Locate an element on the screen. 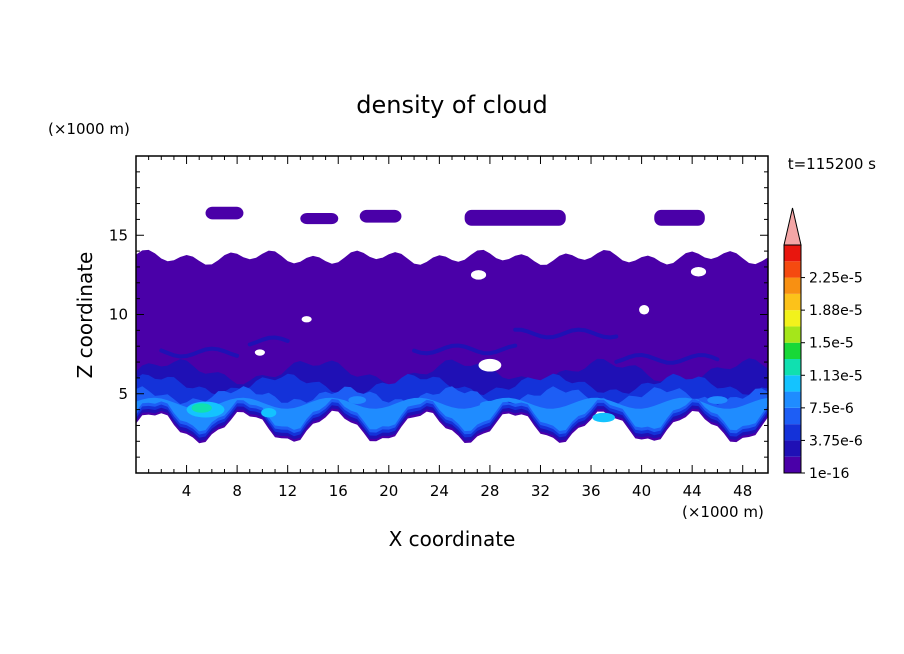  colorbar-label: 3.75e-6 is located at coordinates (836, 441).